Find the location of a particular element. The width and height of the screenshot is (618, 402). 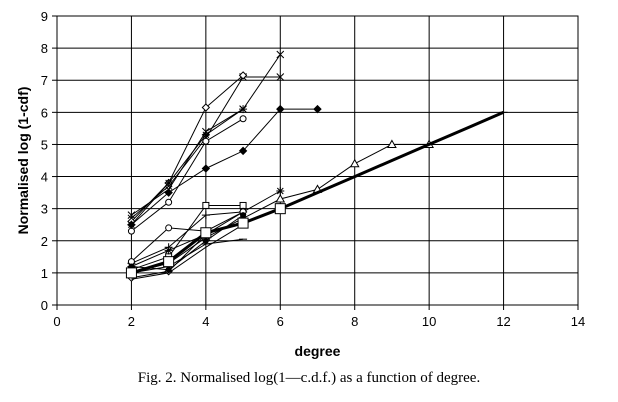

y-tick-label: 6 is located at coordinates (44, 112).